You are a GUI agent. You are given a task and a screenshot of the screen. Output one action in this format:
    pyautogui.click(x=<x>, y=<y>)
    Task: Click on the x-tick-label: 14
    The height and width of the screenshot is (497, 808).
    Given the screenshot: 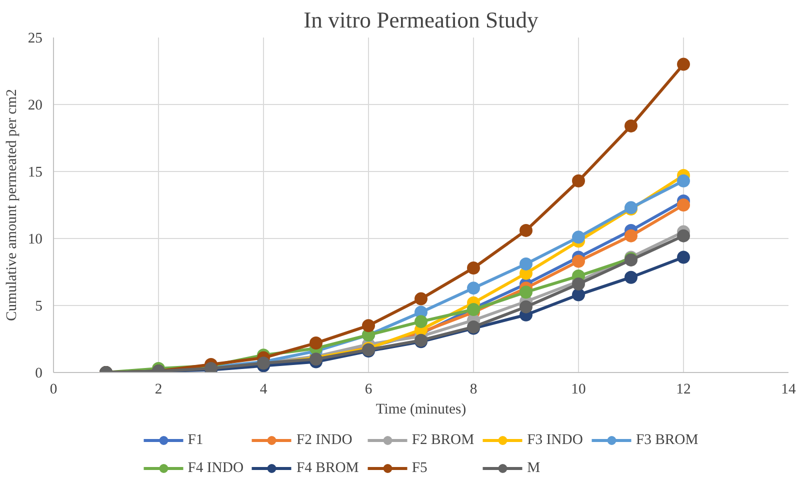 What is the action you would take?
    pyautogui.click(x=788, y=390)
    